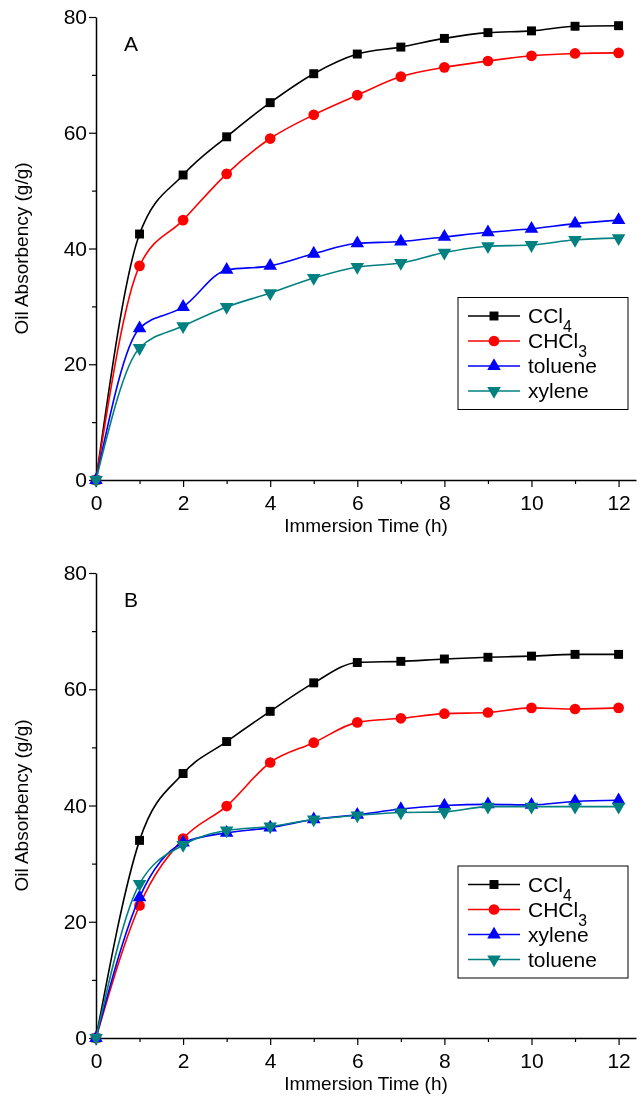  What do you see at coordinates (562, 959) in the screenshot?
I see `legend-label: toluene` at bounding box center [562, 959].